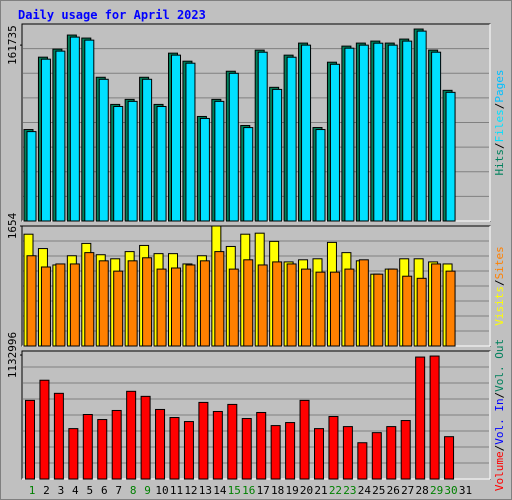  What do you see at coordinates (499, 86) in the screenshot?
I see `legend-entry: Pages` at bounding box center [499, 86].